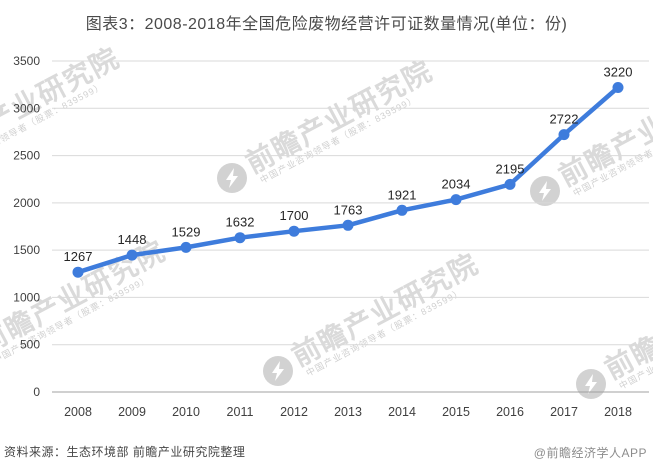  Describe the element at coordinates (26, 108) in the screenshot. I see `y-tick-label: 3000` at that location.